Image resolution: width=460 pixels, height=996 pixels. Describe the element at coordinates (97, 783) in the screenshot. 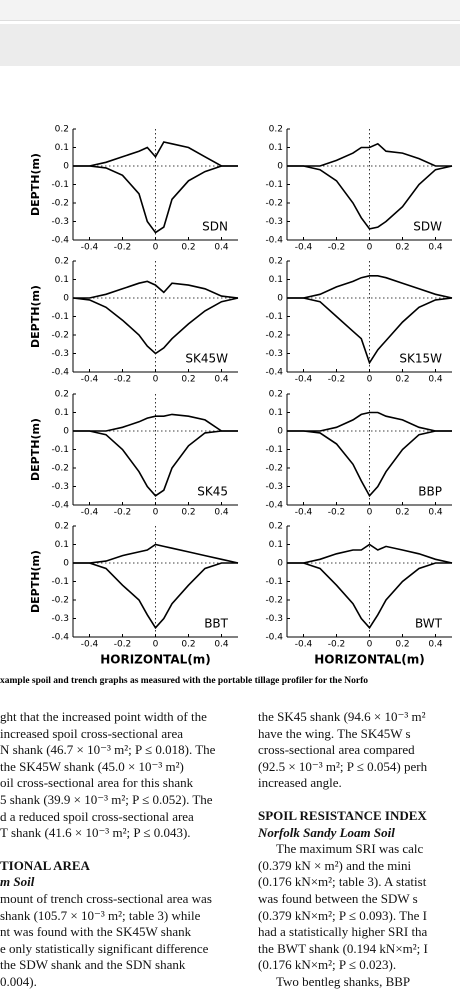

I see `text-line: oil cross-sectional area for this shank` at that location.